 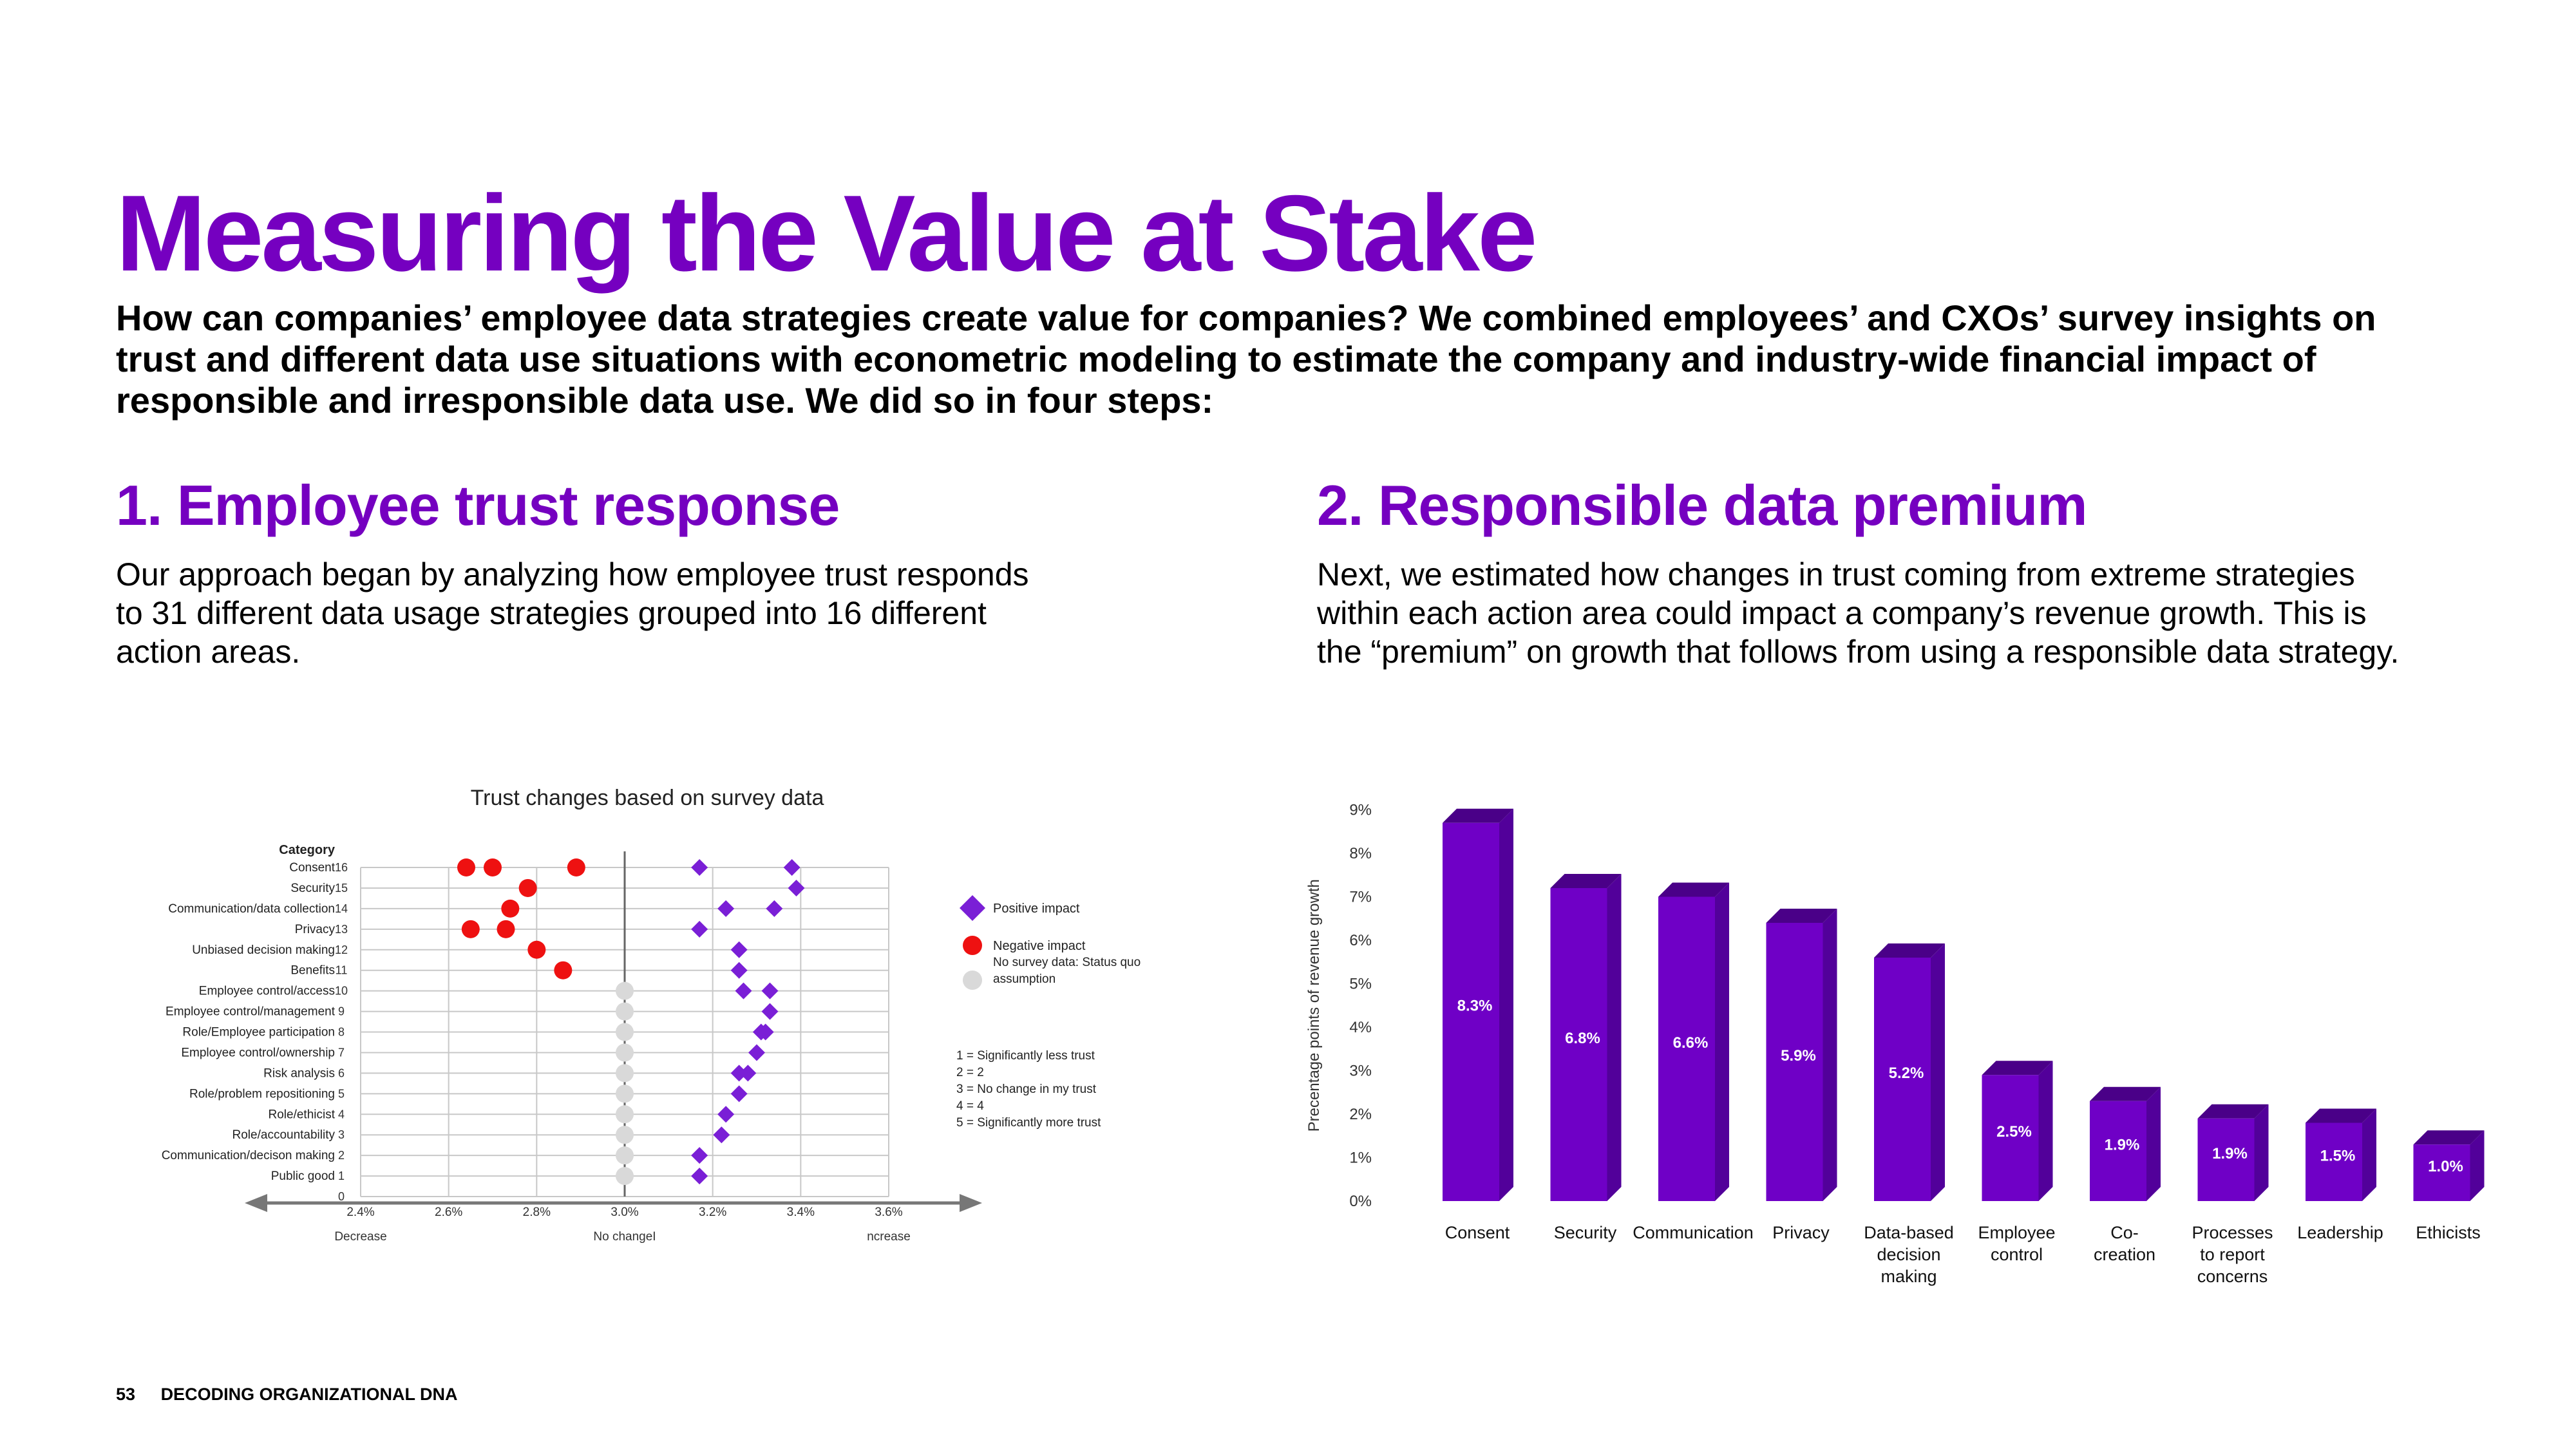 What do you see at coordinates (341, 1156) in the screenshot?
I see `scatter-y-tick: 2` at bounding box center [341, 1156].